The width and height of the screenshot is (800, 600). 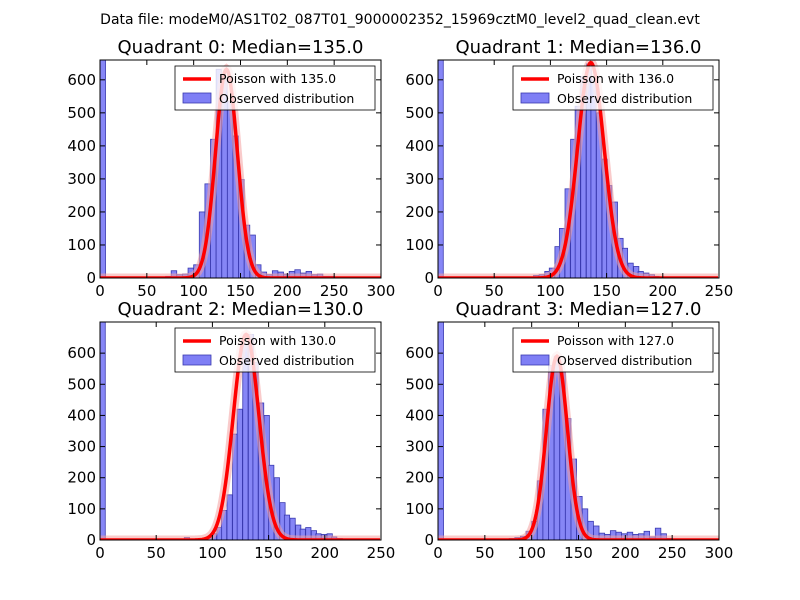 I want to click on legend: Poisson with 127.0 Observed distribution, so click(x=613, y=350).